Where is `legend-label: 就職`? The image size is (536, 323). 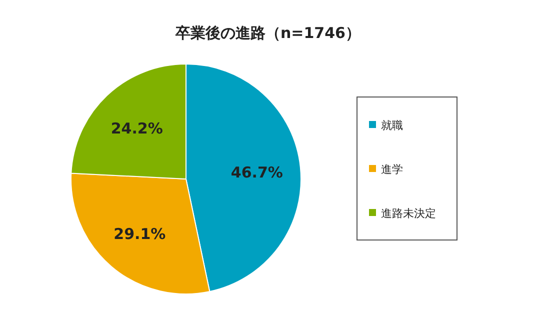
legend-label: 就職 is located at coordinates (392, 125).